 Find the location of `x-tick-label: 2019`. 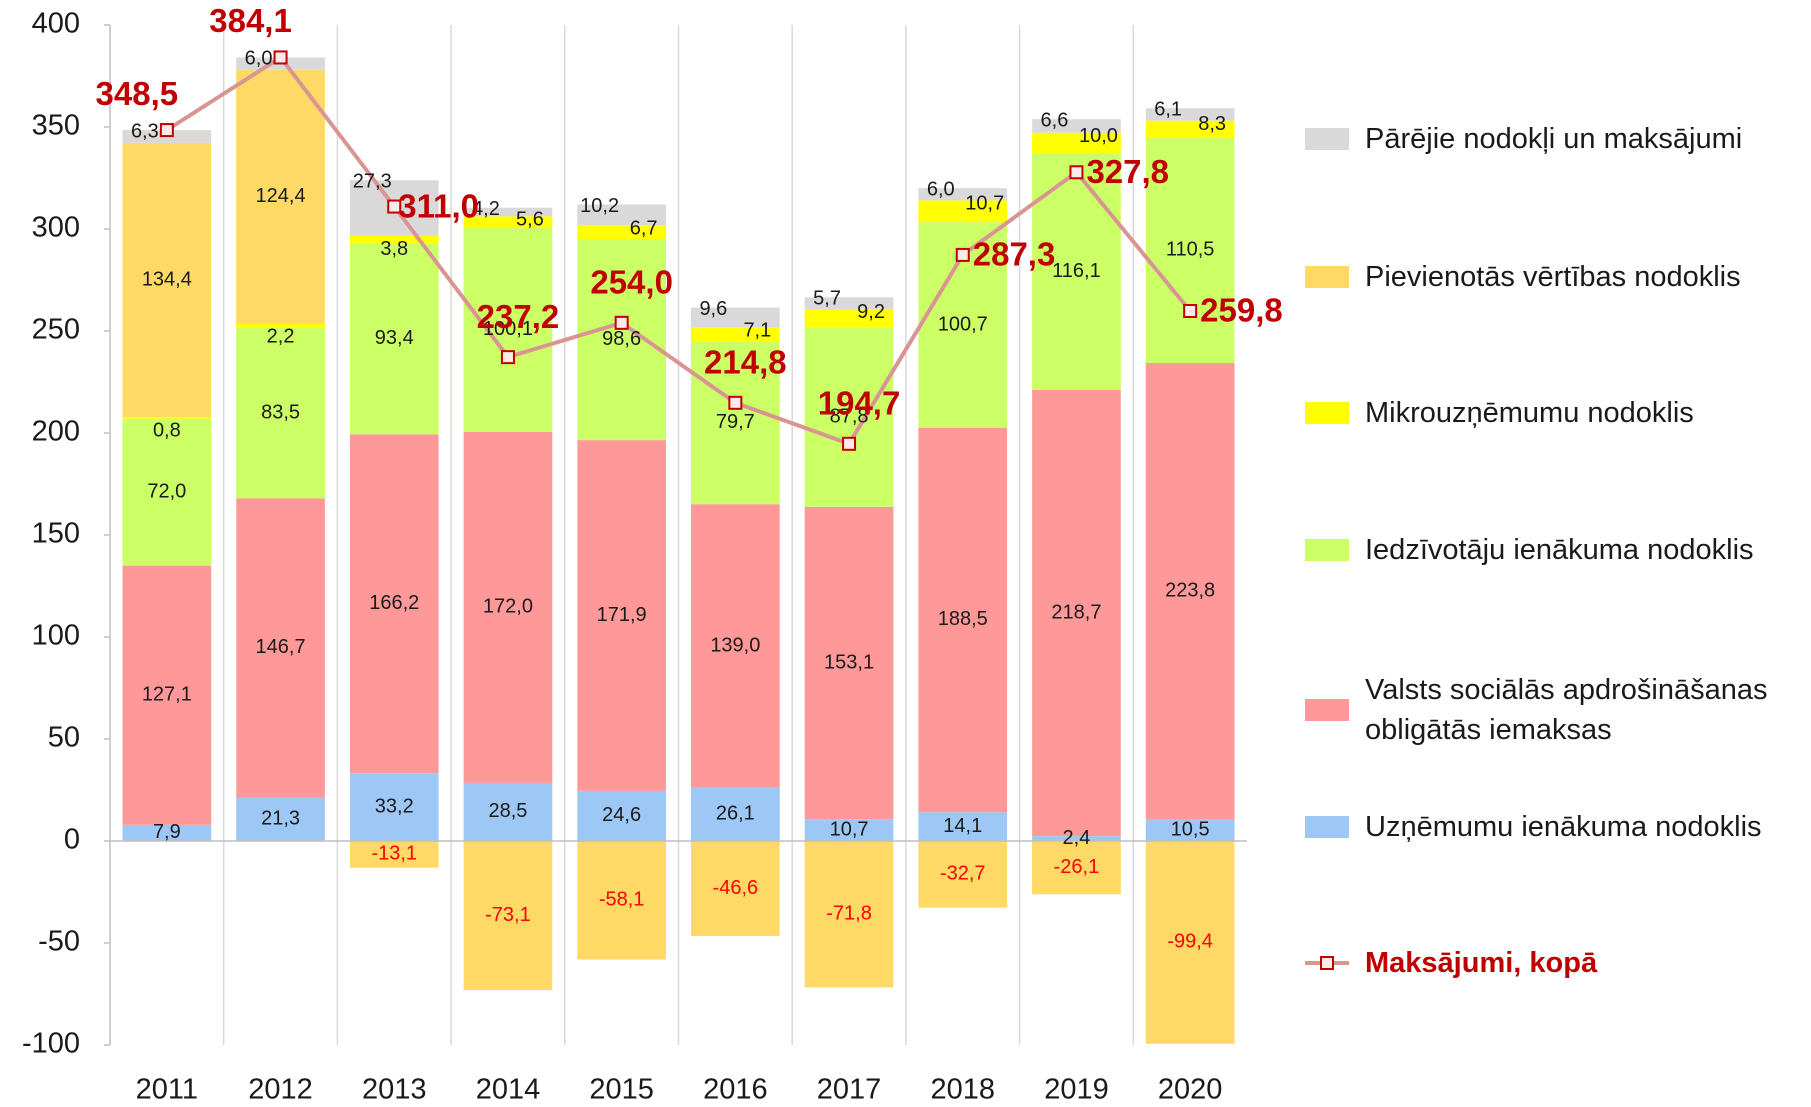

x-tick-label: 2019 is located at coordinates (1076, 1090).